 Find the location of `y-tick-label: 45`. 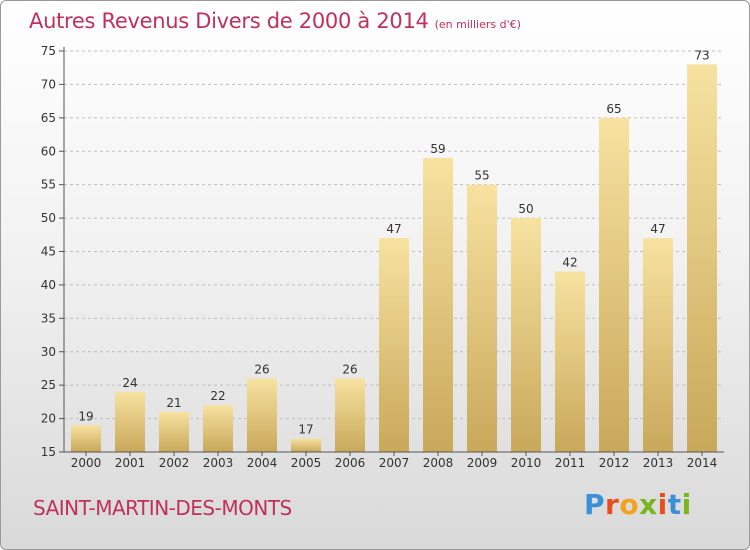

y-tick-label: 45 is located at coordinates (48, 252).